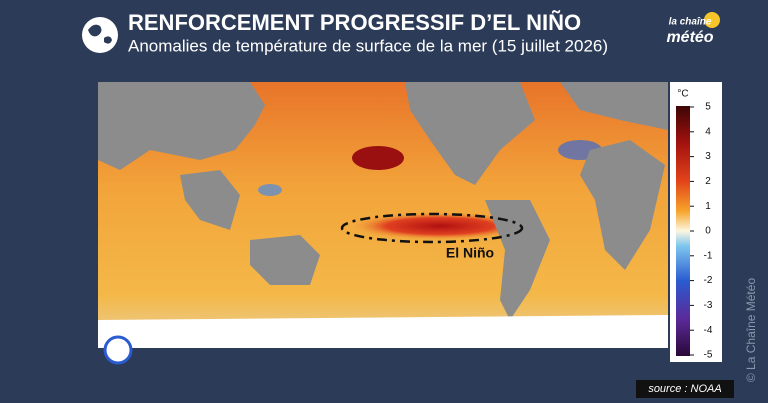 This screenshot has height=403, width=768. What do you see at coordinates (708, 330) in the screenshot?
I see `colorbar-tick-label: -4` at bounding box center [708, 330].